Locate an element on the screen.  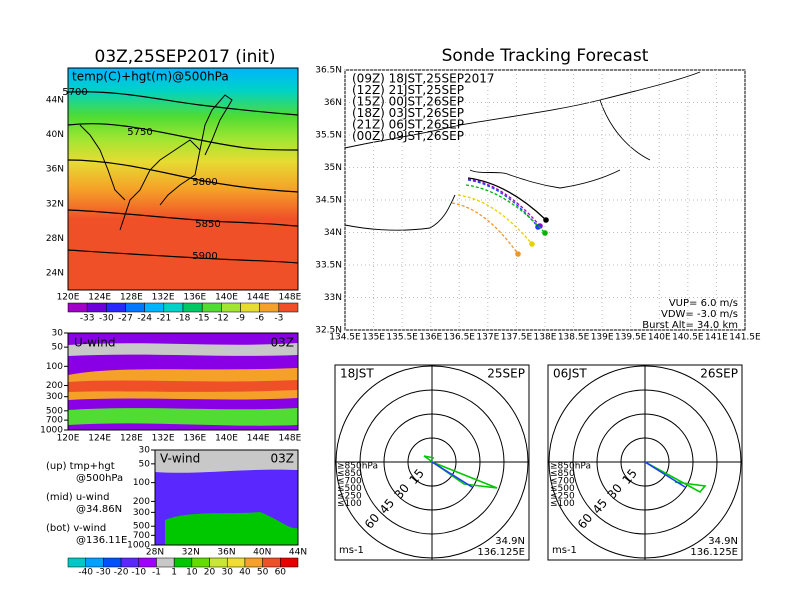
colorbar-label: -20 is located at coordinates (121, 573).